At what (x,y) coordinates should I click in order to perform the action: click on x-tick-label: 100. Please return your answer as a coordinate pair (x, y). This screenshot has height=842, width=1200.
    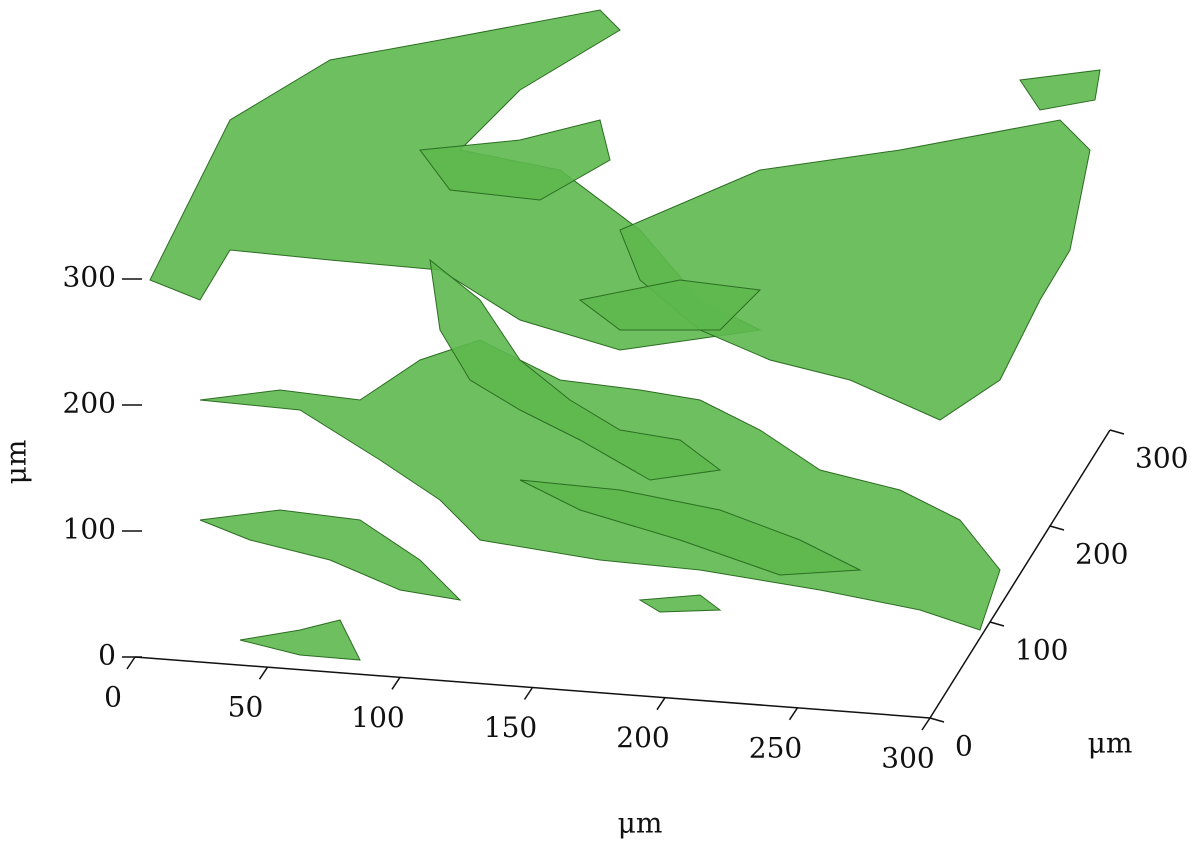
    Looking at the image, I should click on (377, 717).